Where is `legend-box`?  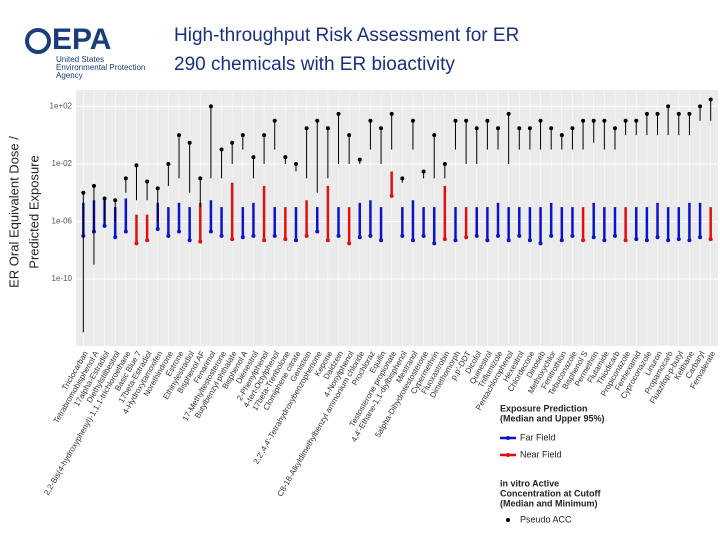 legend-box is located at coordinates (564, 466).